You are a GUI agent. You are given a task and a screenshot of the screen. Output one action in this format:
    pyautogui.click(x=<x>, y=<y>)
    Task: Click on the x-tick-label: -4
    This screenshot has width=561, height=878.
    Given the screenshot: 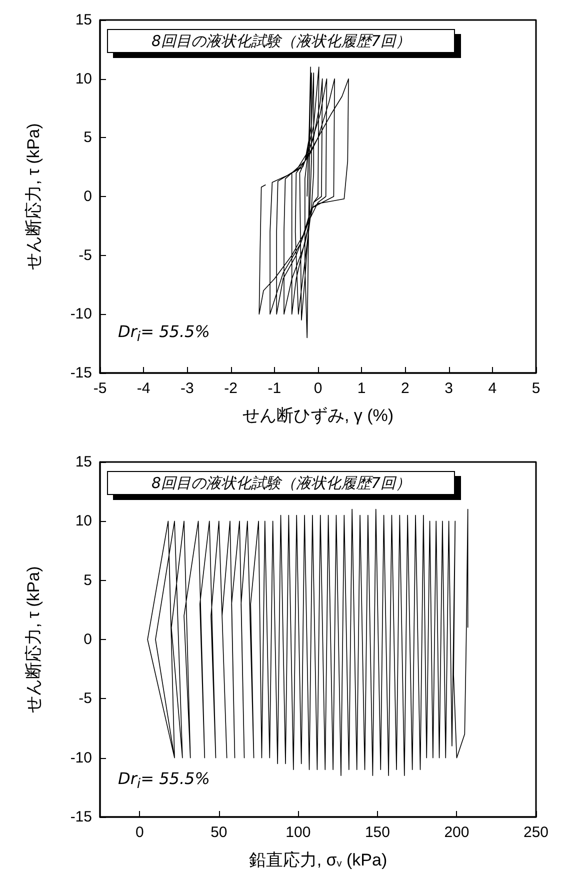 What is the action you would take?
    pyautogui.click(x=143, y=388)
    